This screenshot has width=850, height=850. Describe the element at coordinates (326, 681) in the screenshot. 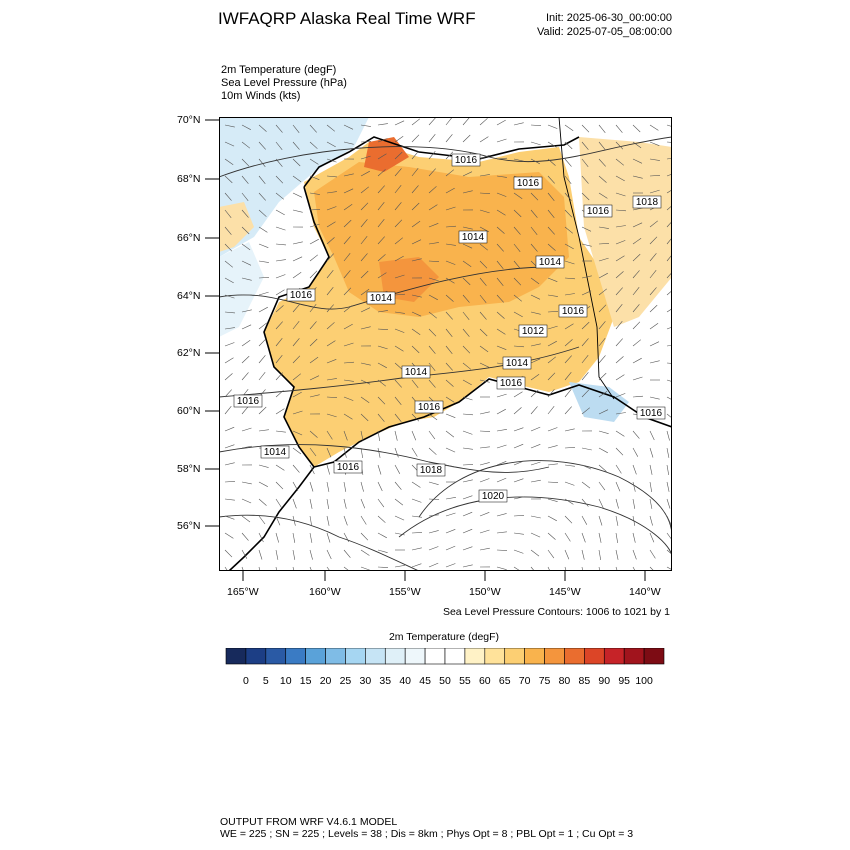

I see `colorbar-label: 20` at that location.